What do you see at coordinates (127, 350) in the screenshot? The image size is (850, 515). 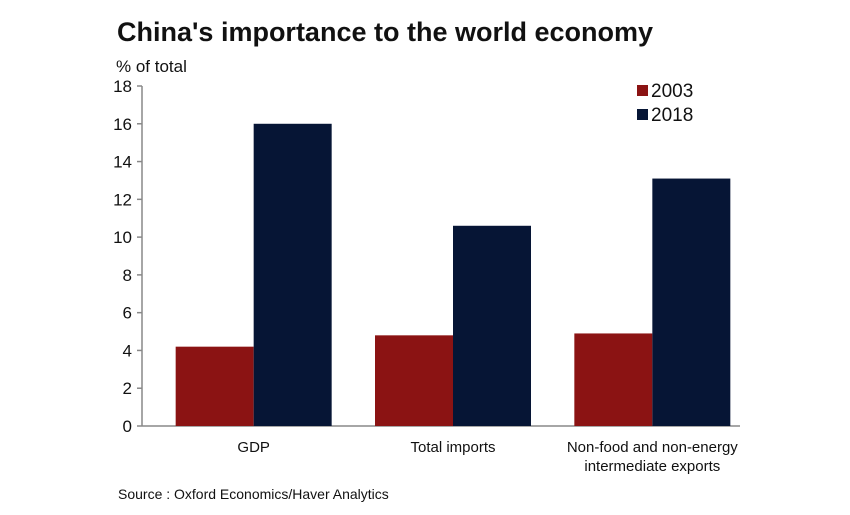 I see `y-tick-label: 4` at bounding box center [127, 350].